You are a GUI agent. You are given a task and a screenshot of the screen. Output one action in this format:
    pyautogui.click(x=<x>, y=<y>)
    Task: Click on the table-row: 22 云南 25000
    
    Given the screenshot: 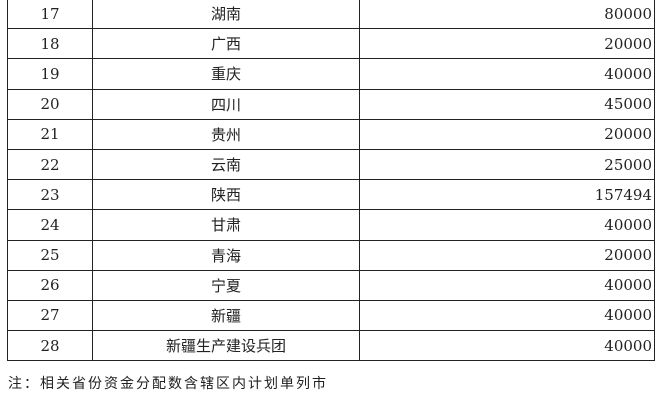 What is the action you would take?
    pyautogui.click(x=331, y=164)
    